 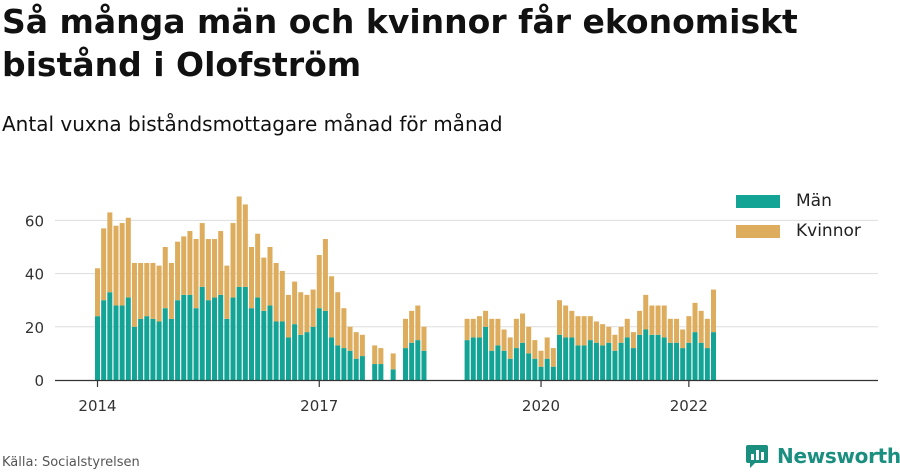 What do you see at coordinates (393, 397) in the screenshot?
I see `x-tick-labels: 2014 2017 2020 2022` at bounding box center [393, 397].